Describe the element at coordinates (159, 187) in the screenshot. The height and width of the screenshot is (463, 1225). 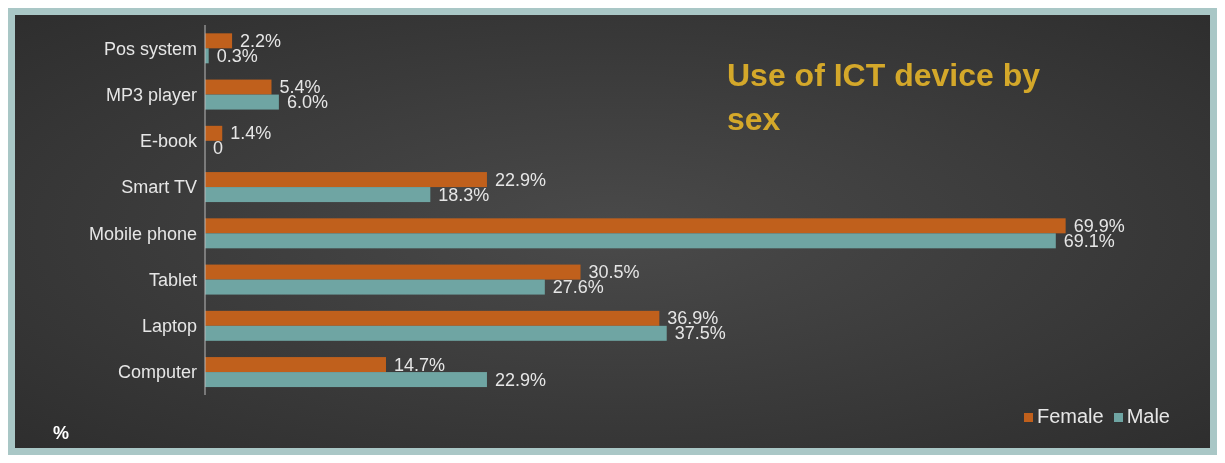
I see `y-tick-label: Smart TV` at that location.